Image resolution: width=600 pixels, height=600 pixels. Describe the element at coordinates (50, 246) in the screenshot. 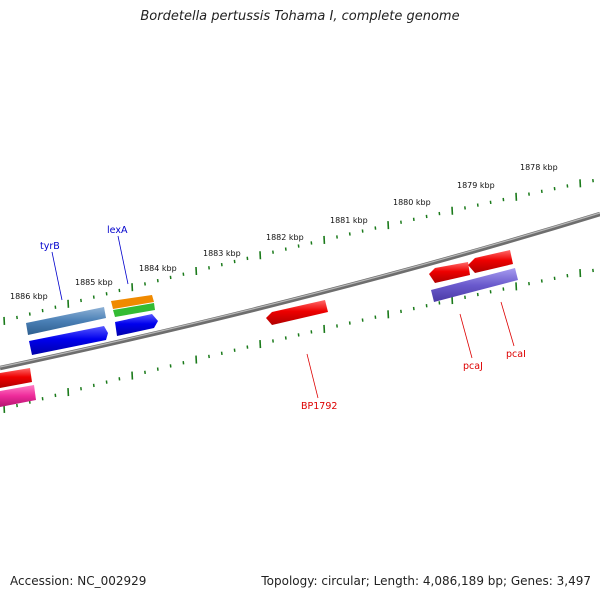

I see `gene-label-tyrB: tyrB` at that location.